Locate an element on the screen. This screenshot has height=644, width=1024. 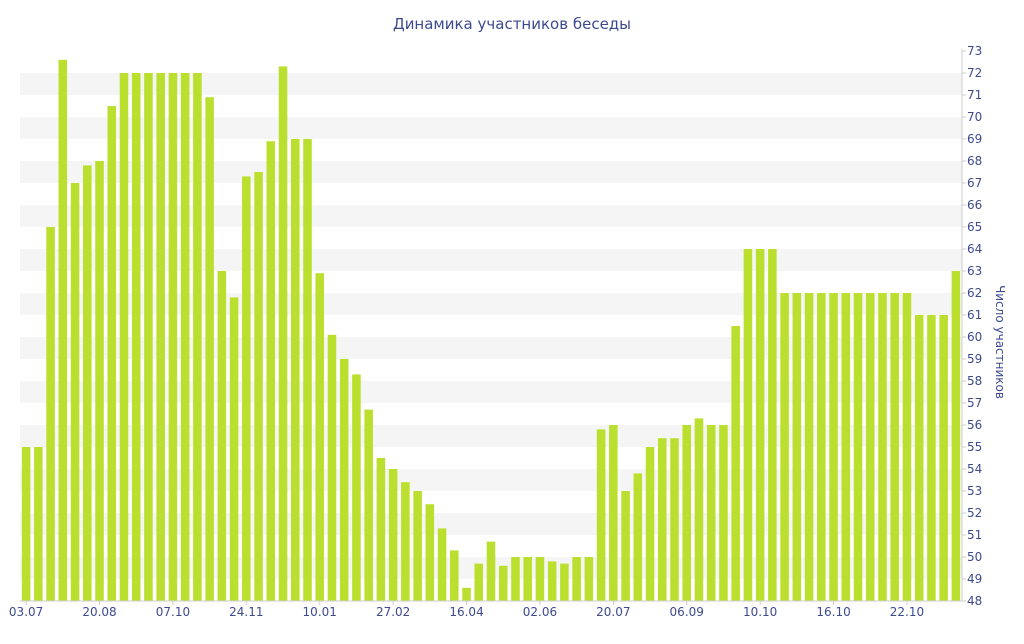
x-tick-label: 07.10 is located at coordinates (173, 612).